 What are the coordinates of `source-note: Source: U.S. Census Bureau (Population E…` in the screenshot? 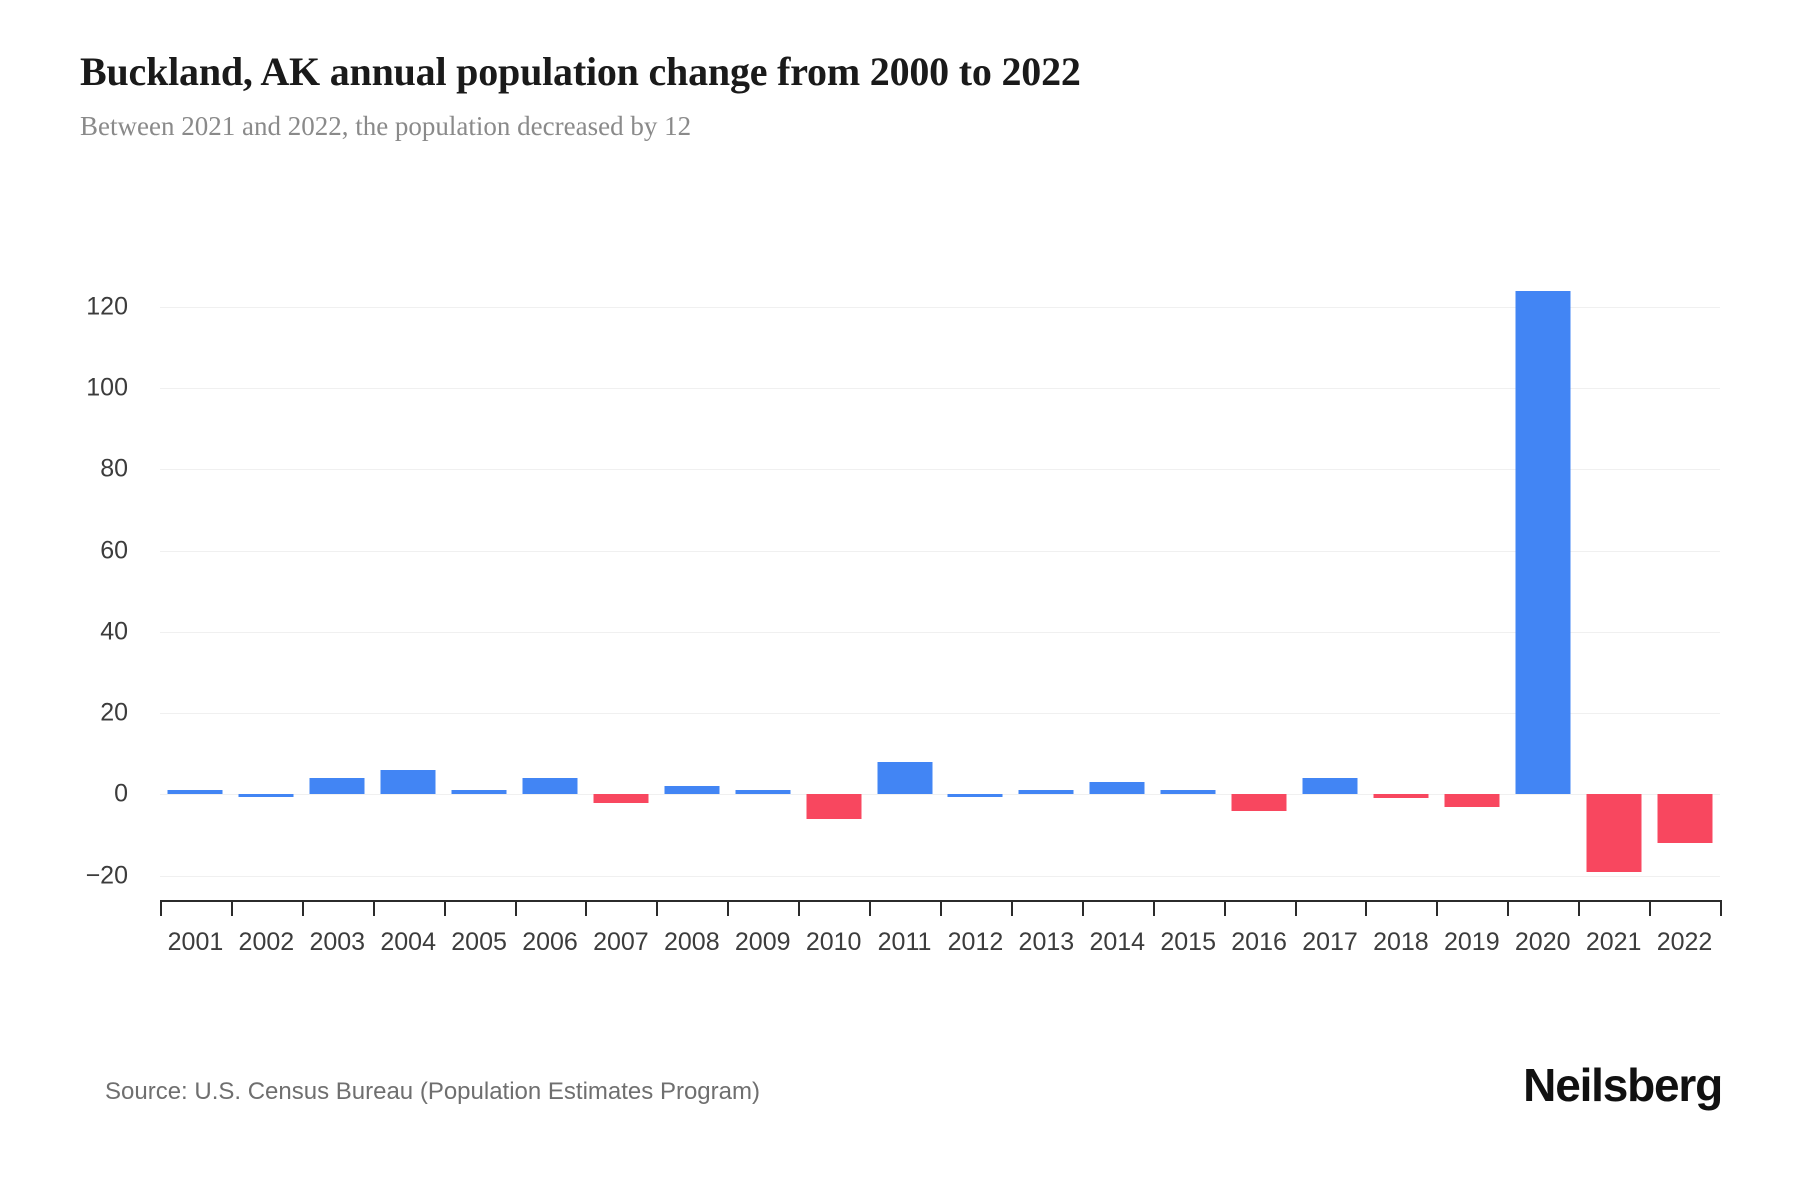 It's located at (432, 1091).